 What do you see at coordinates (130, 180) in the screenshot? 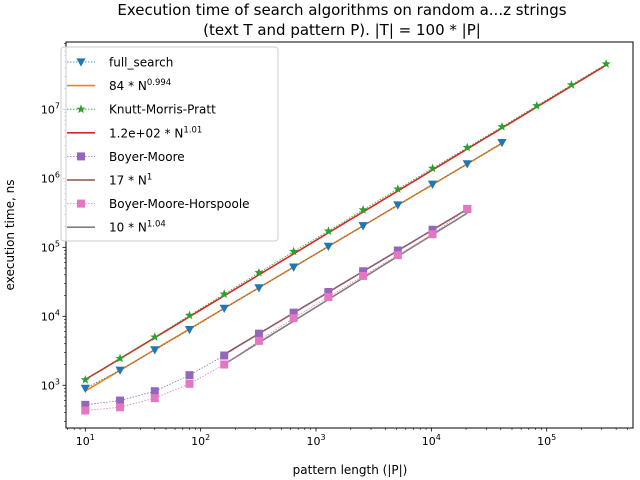
I see `legend-label-5: 17 * N1` at bounding box center [130, 180].